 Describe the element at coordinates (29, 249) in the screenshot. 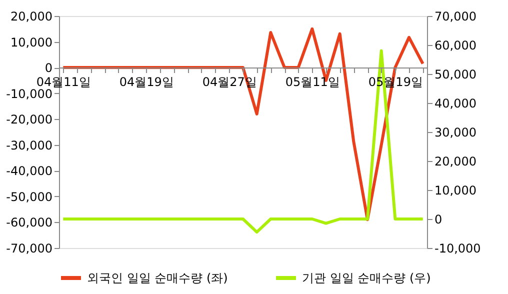

I see `y-tick-label: -70,000` at that location.